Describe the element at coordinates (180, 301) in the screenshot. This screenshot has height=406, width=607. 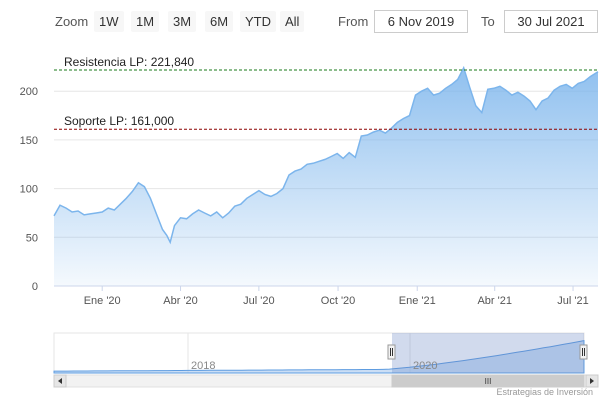
I see `x-tick-label: Abr '20` at that location.